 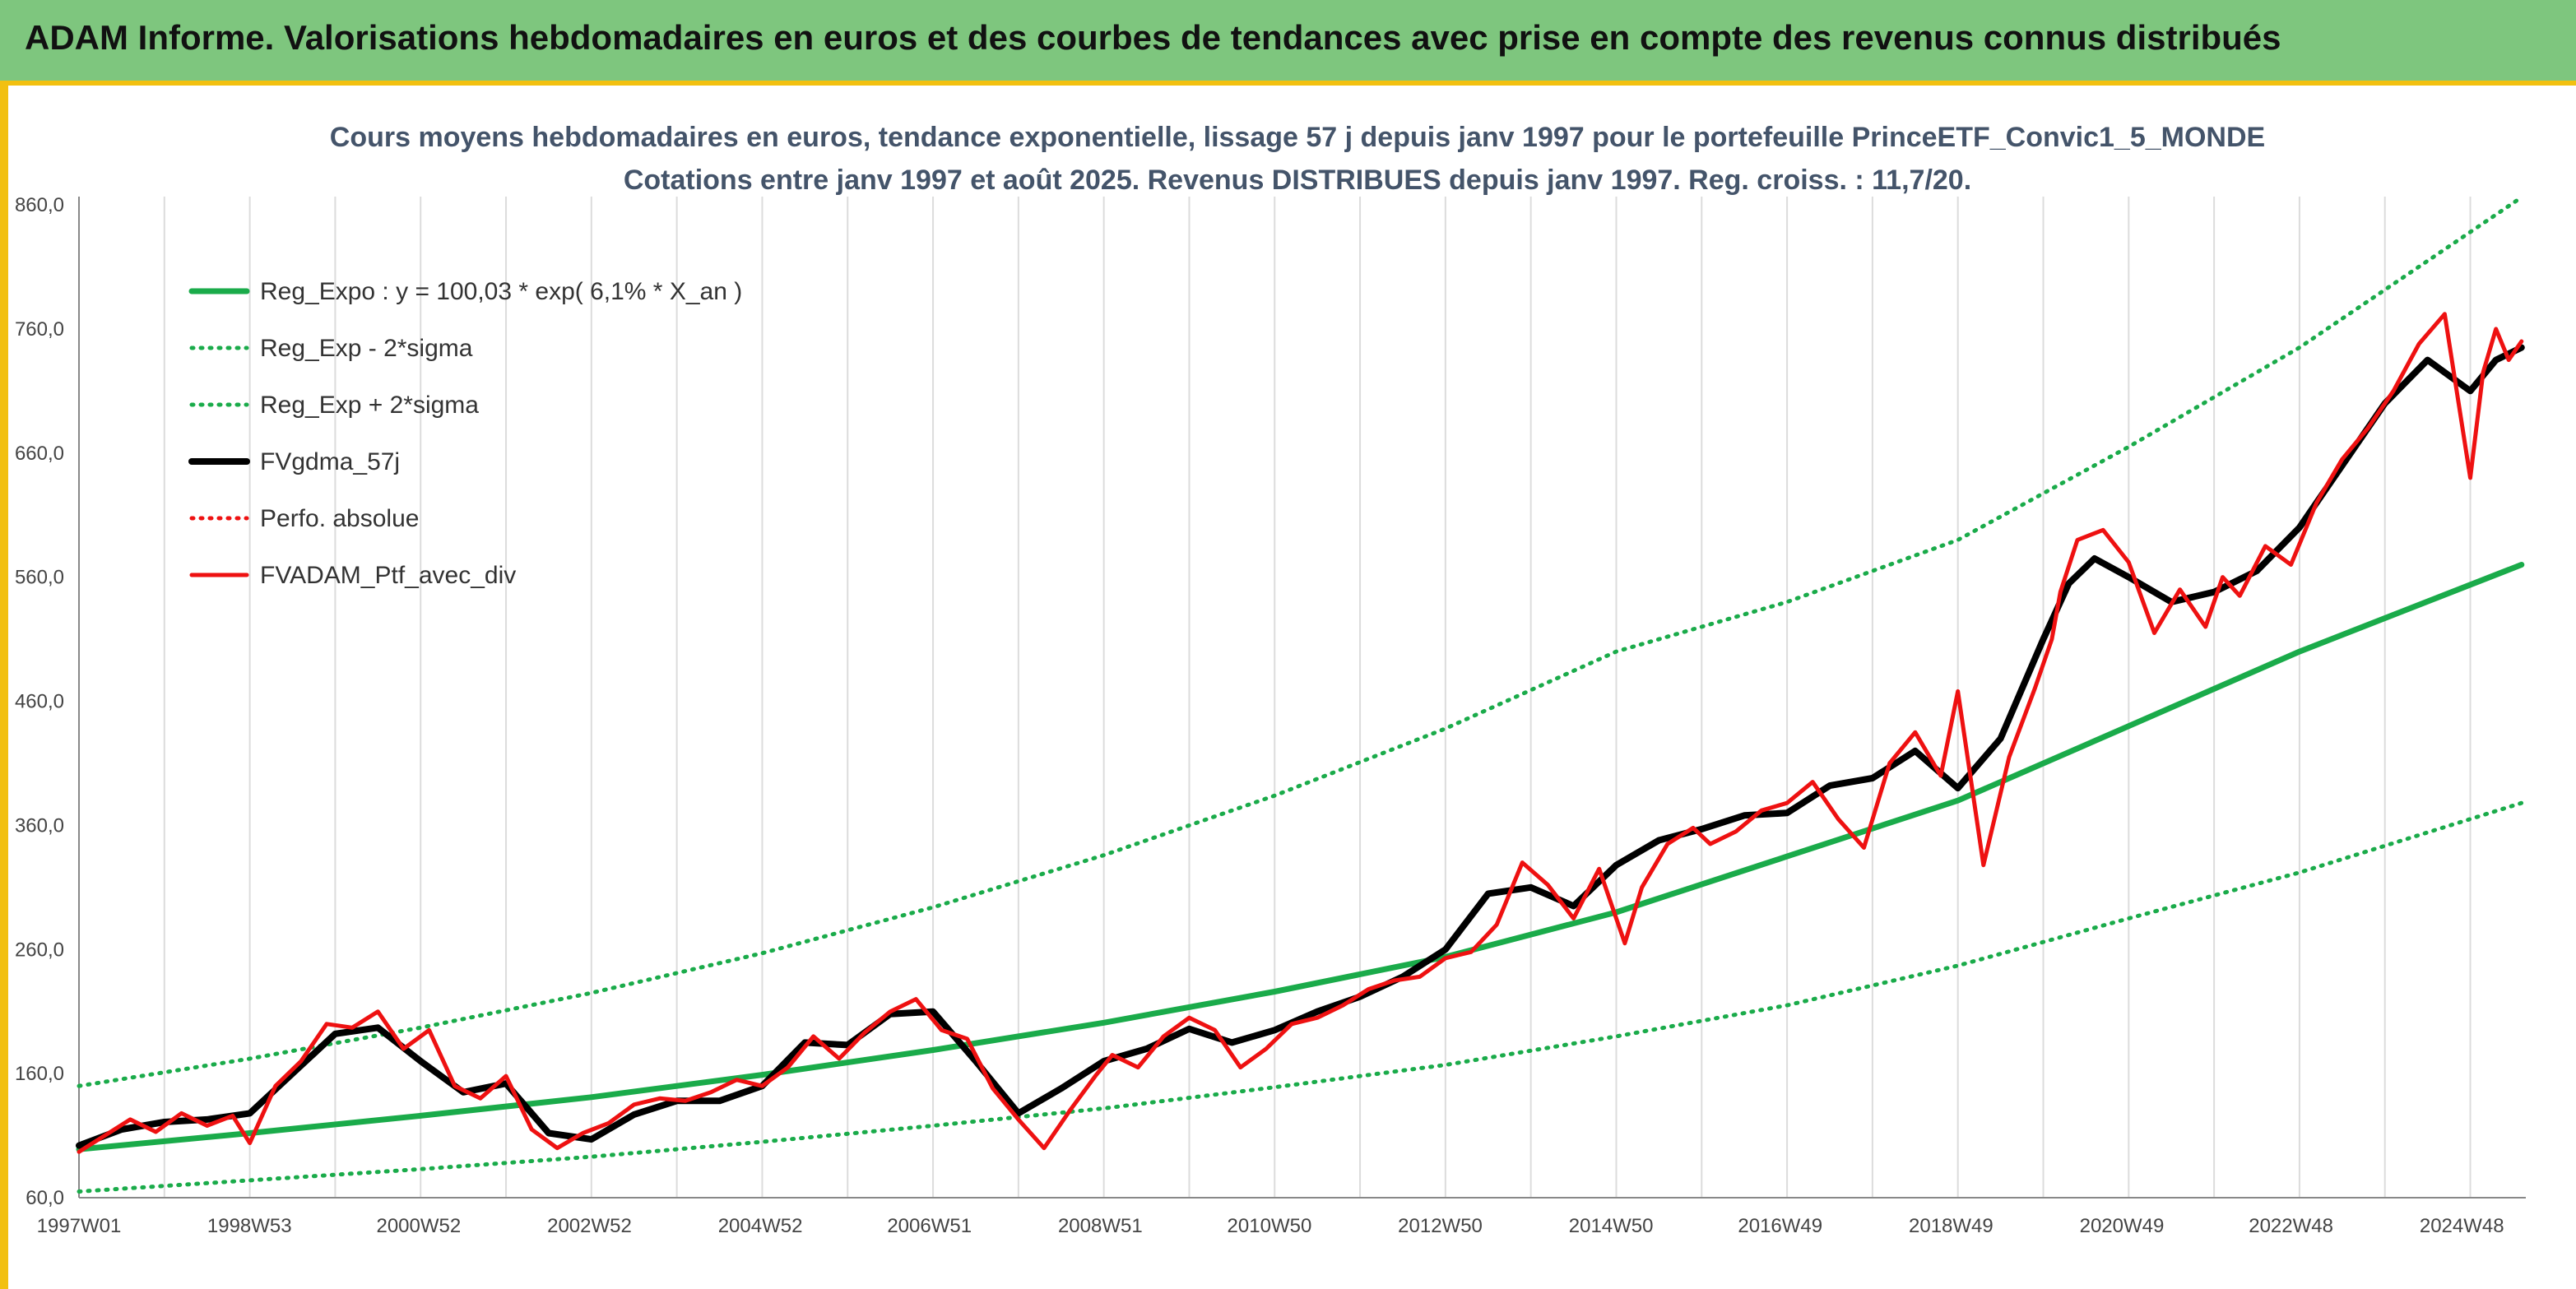 What do you see at coordinates (40, 825) in the screenshot?
I see `y-tick-label: 360,0` at bounding box center [40, 825].